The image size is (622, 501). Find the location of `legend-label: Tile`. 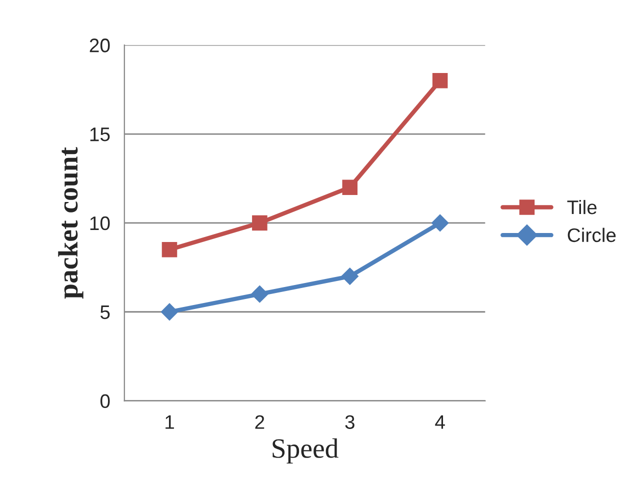

legend-label: Tile is located at coordinates (582, 207).